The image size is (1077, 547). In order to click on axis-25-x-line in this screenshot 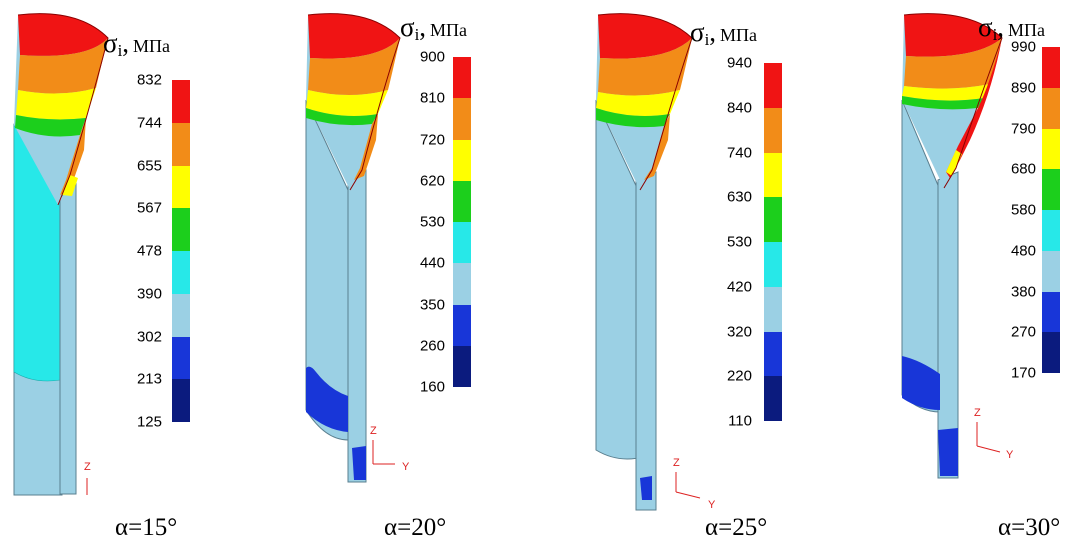, I will do `click(688, 495)`.